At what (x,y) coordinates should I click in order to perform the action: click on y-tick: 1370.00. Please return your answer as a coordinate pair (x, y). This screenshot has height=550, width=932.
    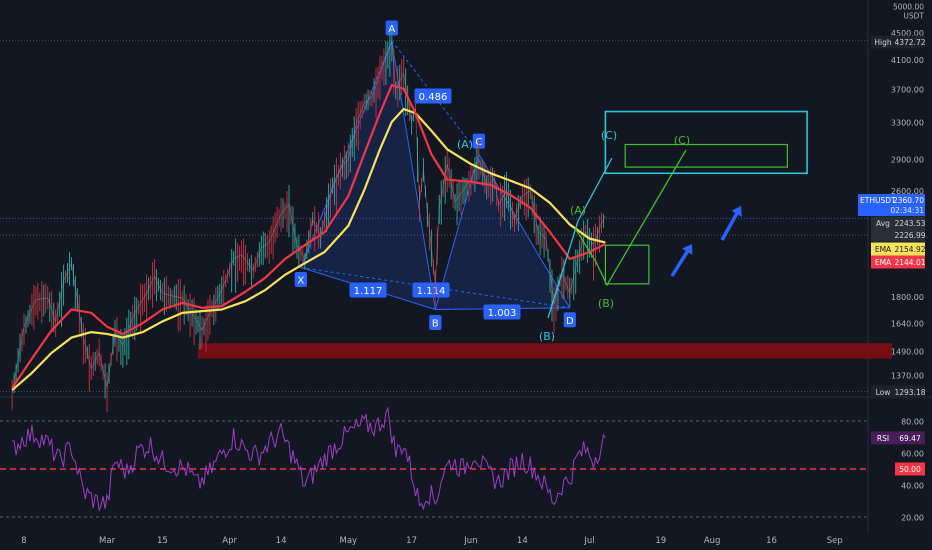
    Looking at the image, I should click on (907, 376).